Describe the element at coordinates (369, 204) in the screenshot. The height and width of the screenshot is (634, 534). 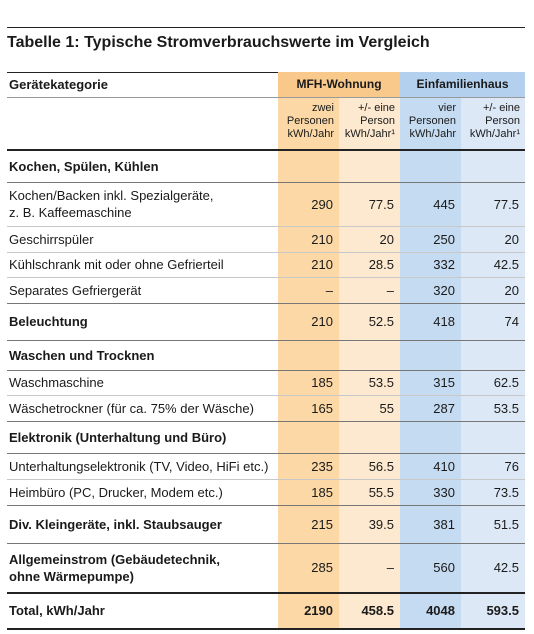
I see `value-cell: 77.5` at that location.